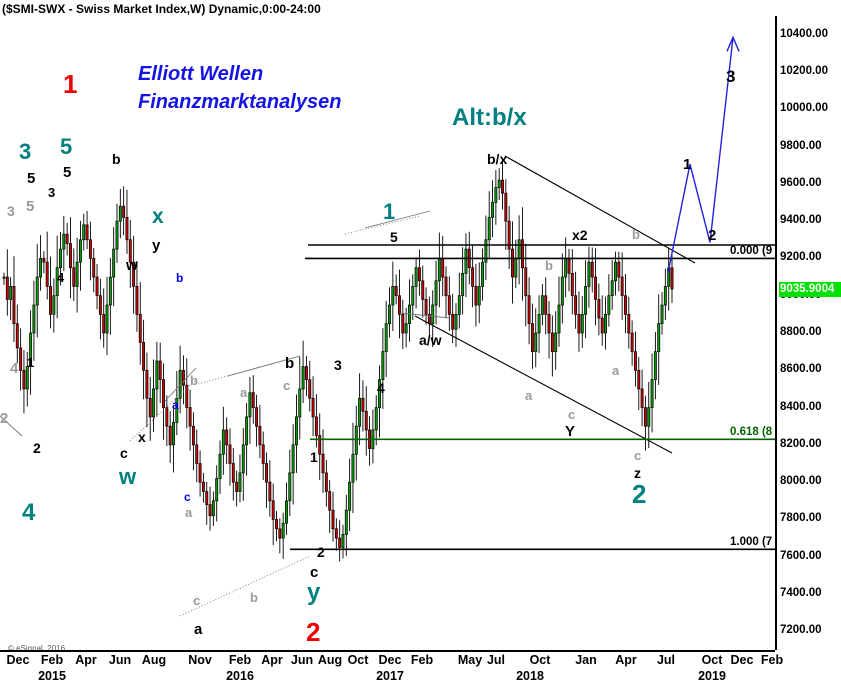  I want to click on price-tick: 9600.00, so click(801, 182).